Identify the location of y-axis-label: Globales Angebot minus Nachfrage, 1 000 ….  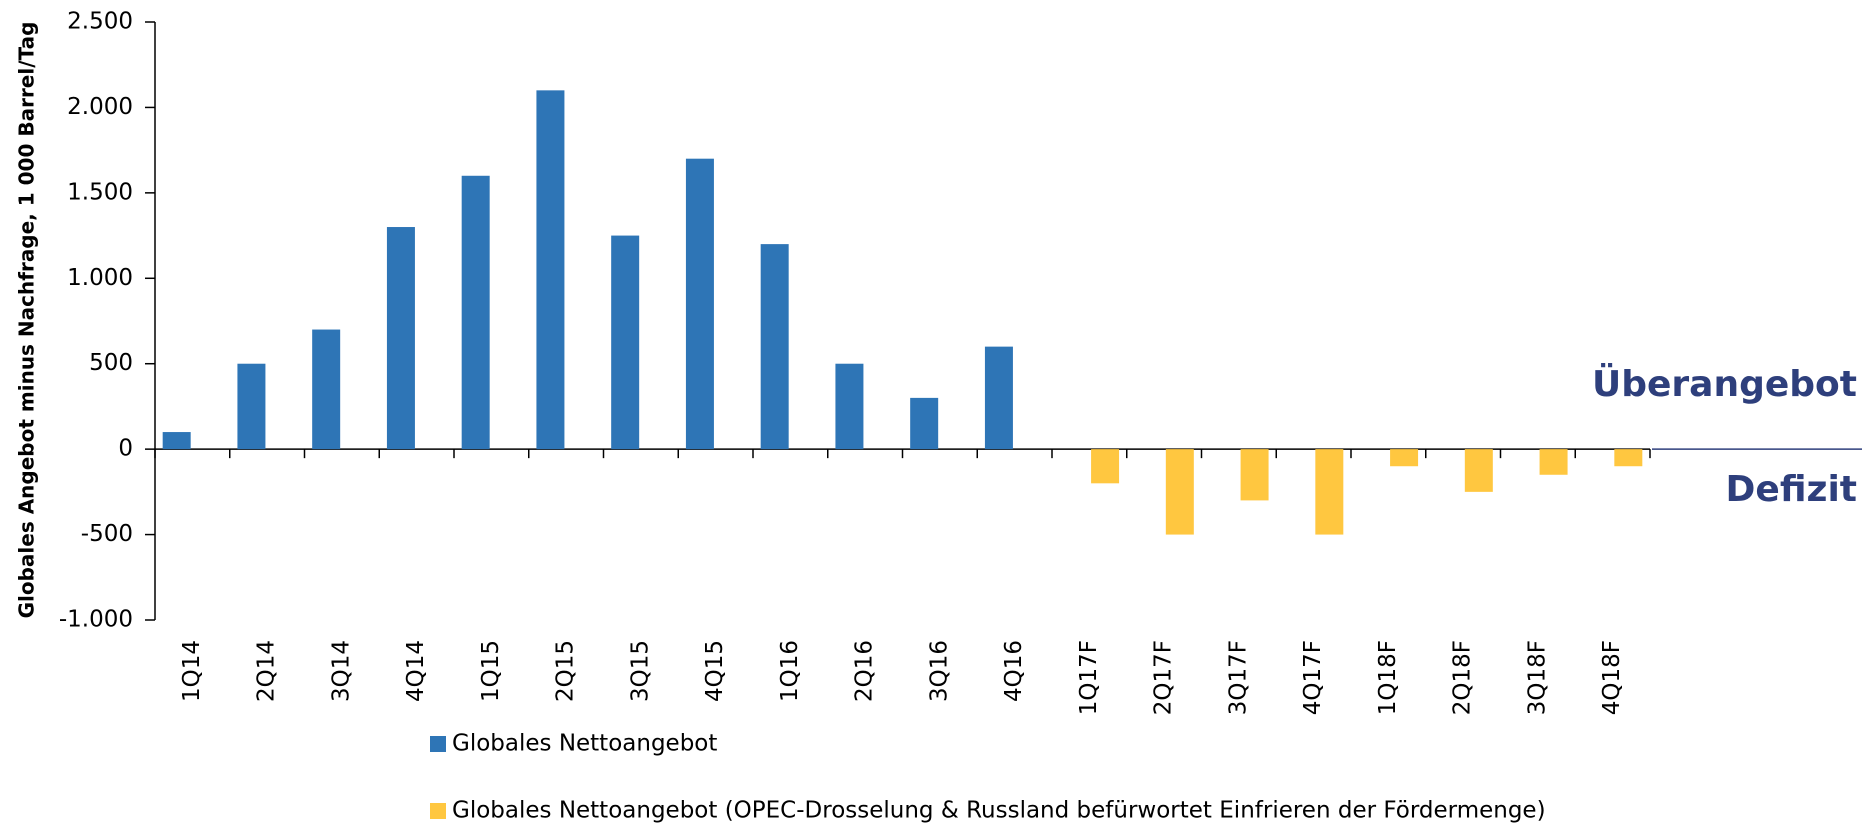
(27, 320).